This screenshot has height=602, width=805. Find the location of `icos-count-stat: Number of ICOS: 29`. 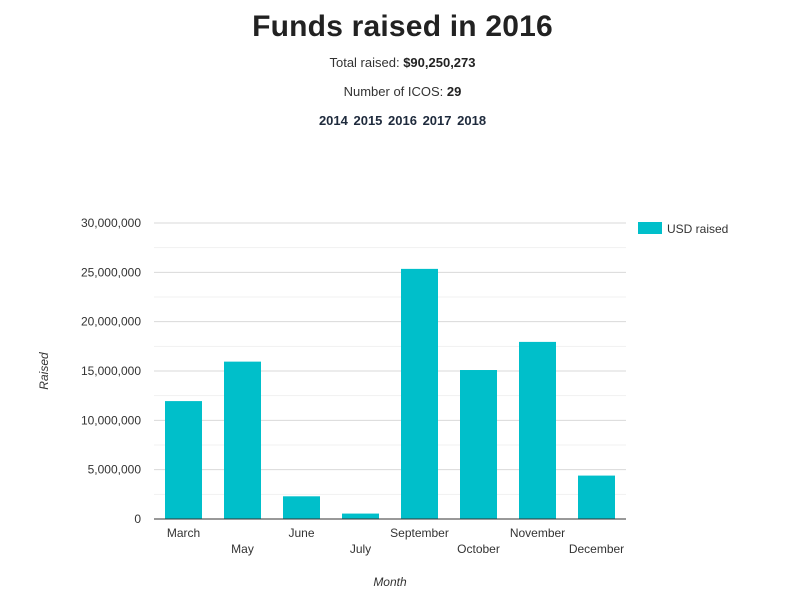

icos-count-stat: Number of ICOS: 29 is located at coordinates (402, 91).